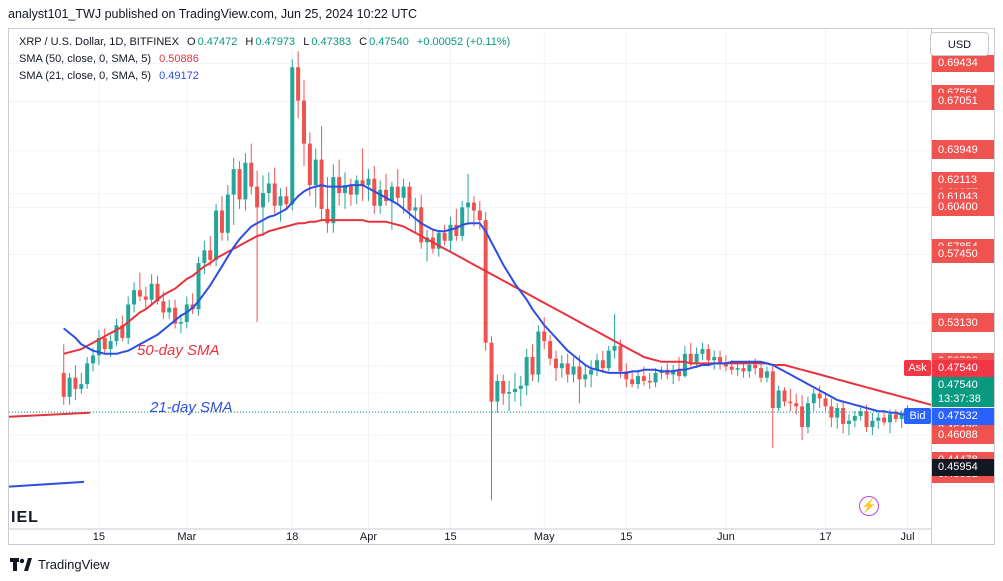 This screenshot has height=581, width=1003. What do you see at coordinates (963, 368) in the screenshot?
I see `ask-price-tag: 0.47540` at bounding box center [963, 368].